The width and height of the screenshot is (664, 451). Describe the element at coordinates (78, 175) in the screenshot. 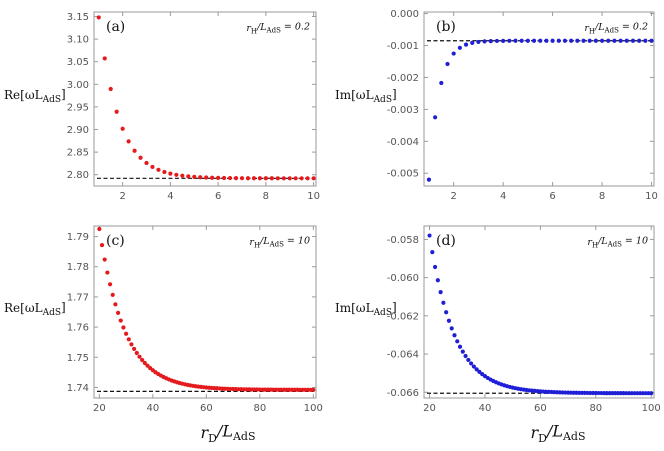

I see `y-tick-label: 2.80` at that location.